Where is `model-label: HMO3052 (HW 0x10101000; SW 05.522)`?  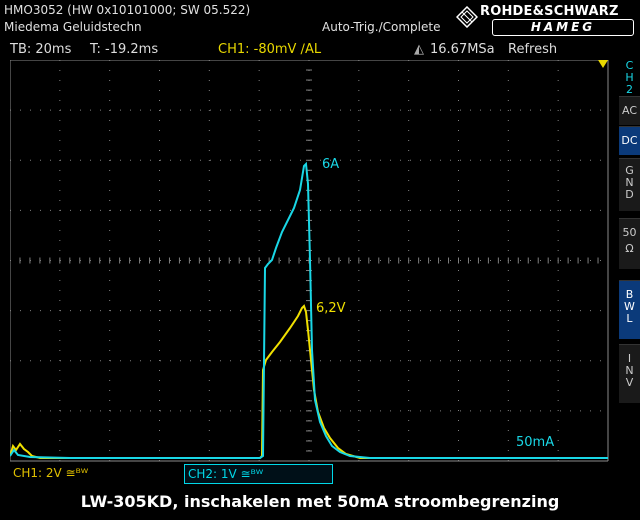
model-label: HMO3052 (HW 0x10101000; SW 05.522) is located at coordinates (127, 10).